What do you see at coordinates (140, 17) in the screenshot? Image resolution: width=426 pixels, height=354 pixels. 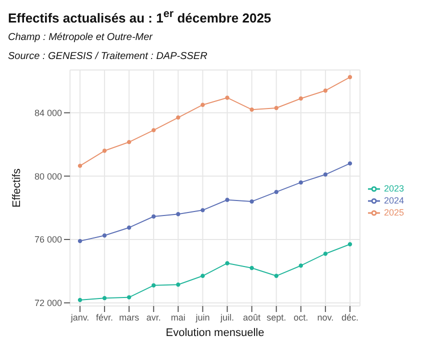 I see `chart-title: Effectifs actualisés au : 1$^{er}$ décembre 2025` at bounding box center [140, 17].